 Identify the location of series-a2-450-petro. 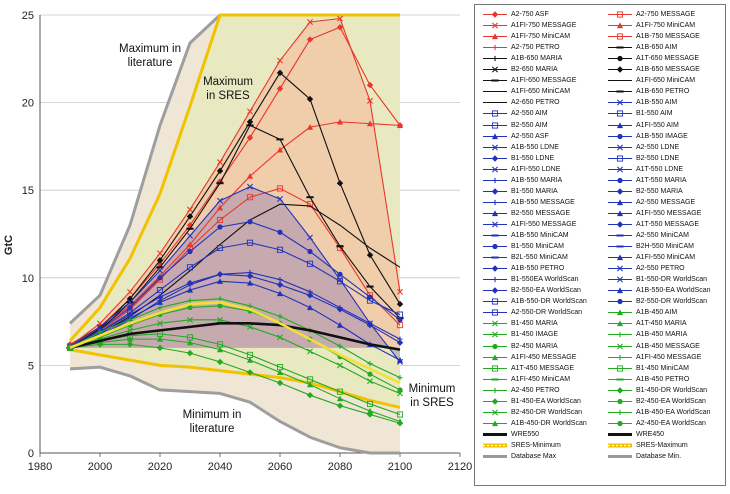
(235, 338).